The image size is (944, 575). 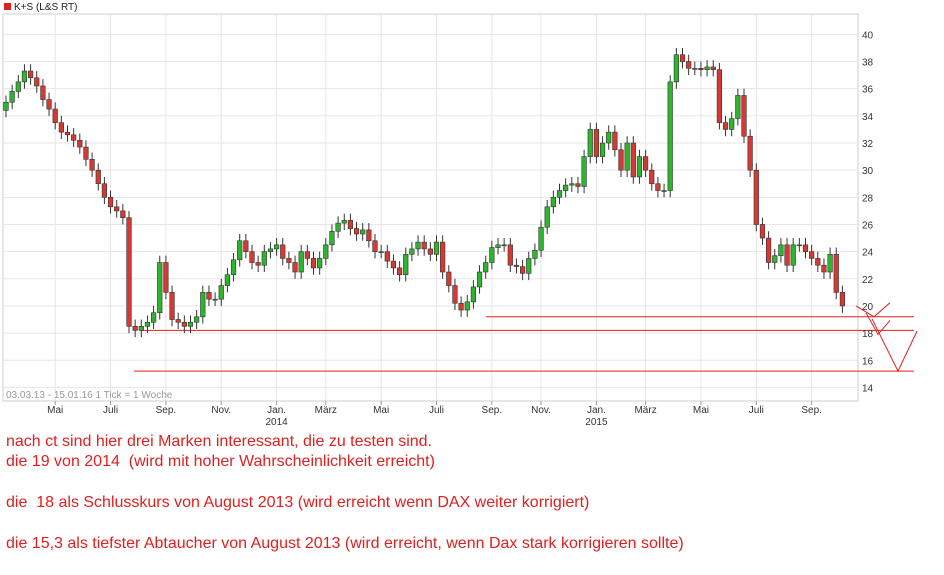 I want to click on reference-lines, so click(x=524, y=344).